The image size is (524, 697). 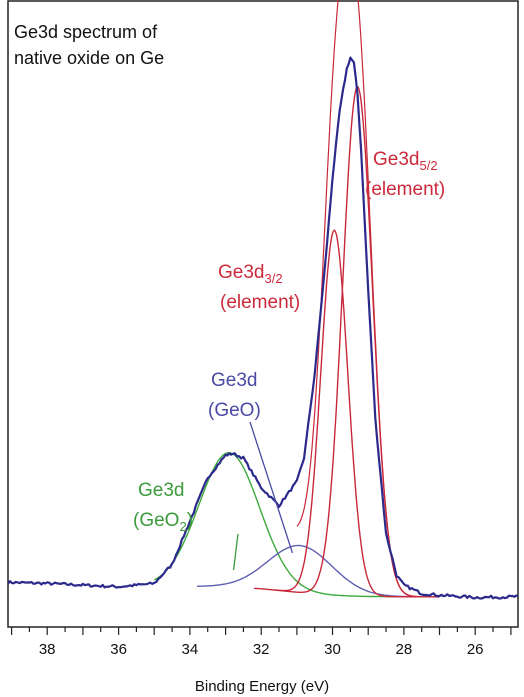 What do you see at coordinates (190, 649) in the screenshot?
I see `x-tick-label: 34` at bounding box center [190, 649].